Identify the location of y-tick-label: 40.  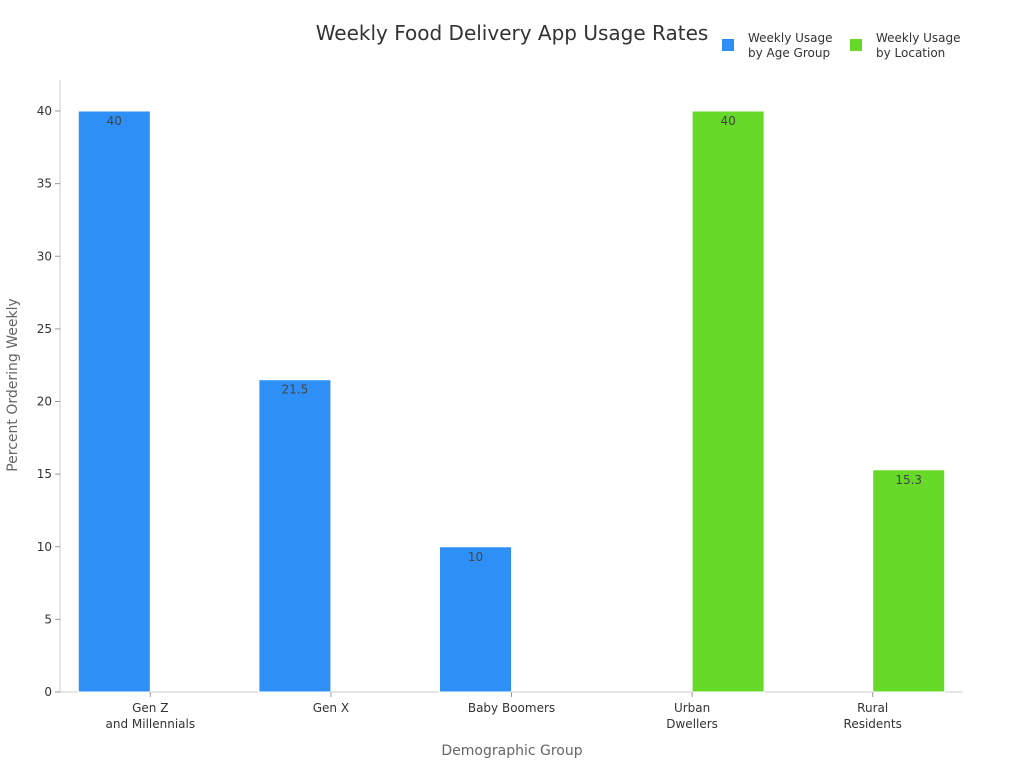
(44, 111).